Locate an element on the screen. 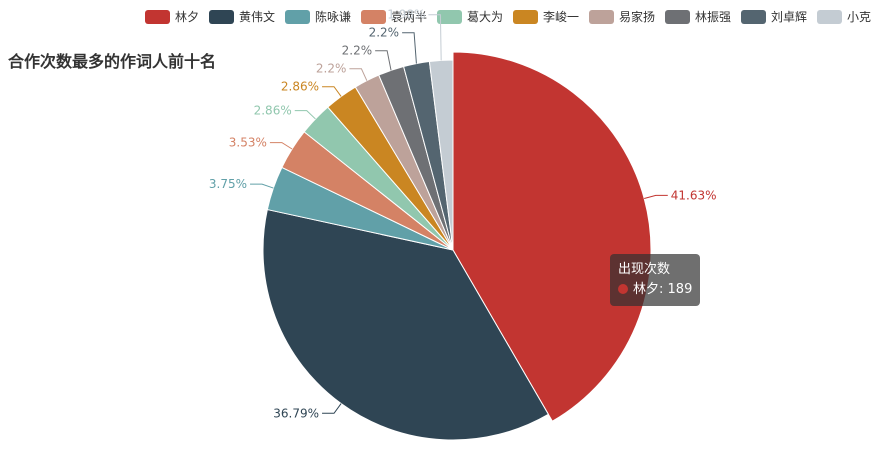 This screenshot has width=881, height=462. legend-item: 易家扬 is located at coordinates (622, 16).